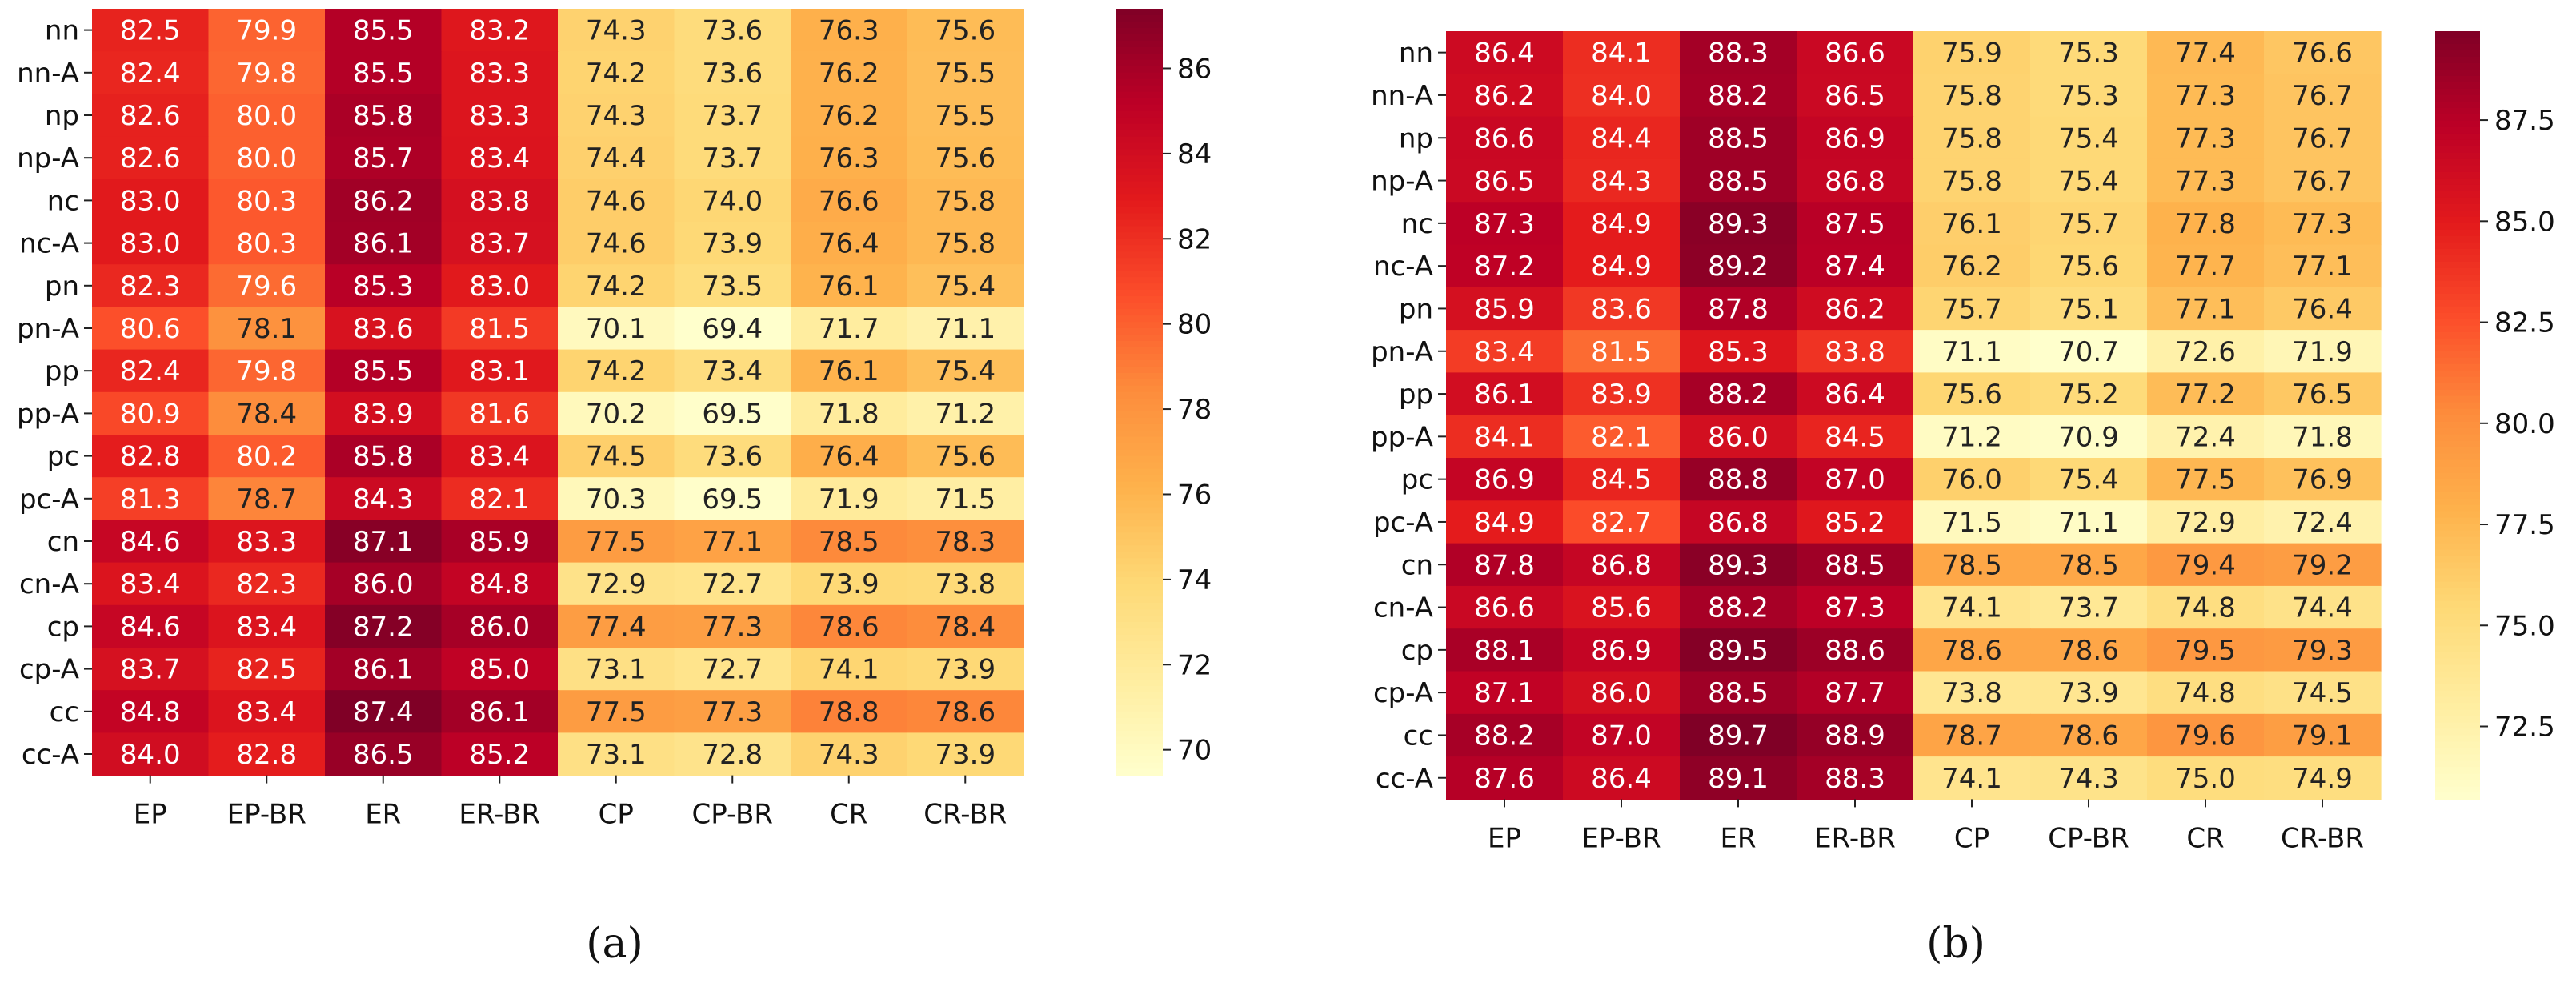  What do you see at coordinates (1738, 267) in the screenshot?
I see `cell-value-label: 89.2` at bounding box center [1738, 267].